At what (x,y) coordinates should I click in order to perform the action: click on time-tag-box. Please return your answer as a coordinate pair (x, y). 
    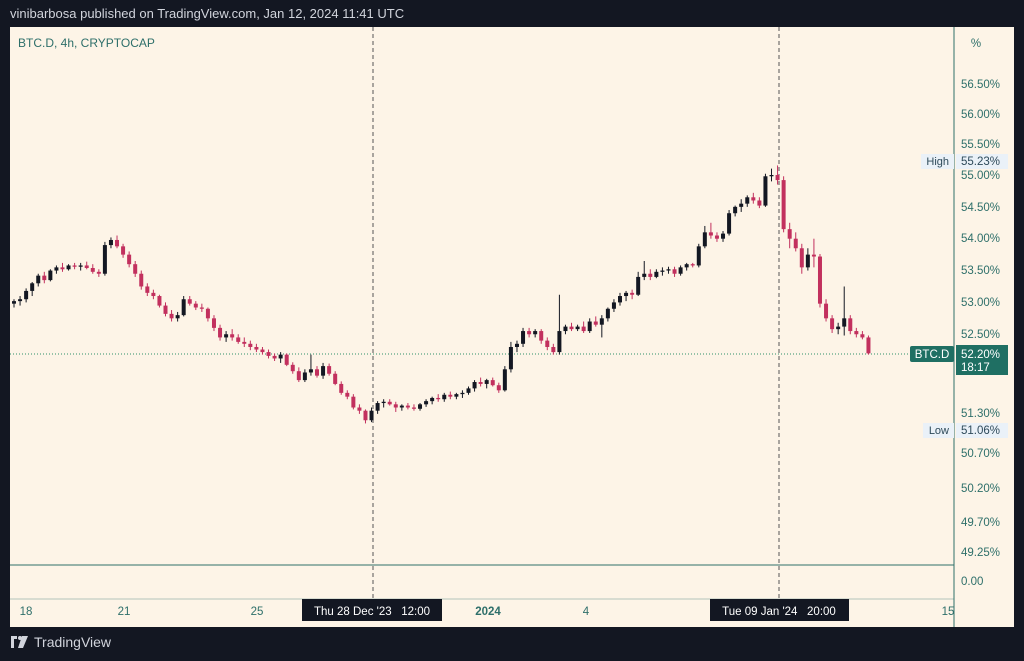
    Looking at the image, I should click on (779, 610).